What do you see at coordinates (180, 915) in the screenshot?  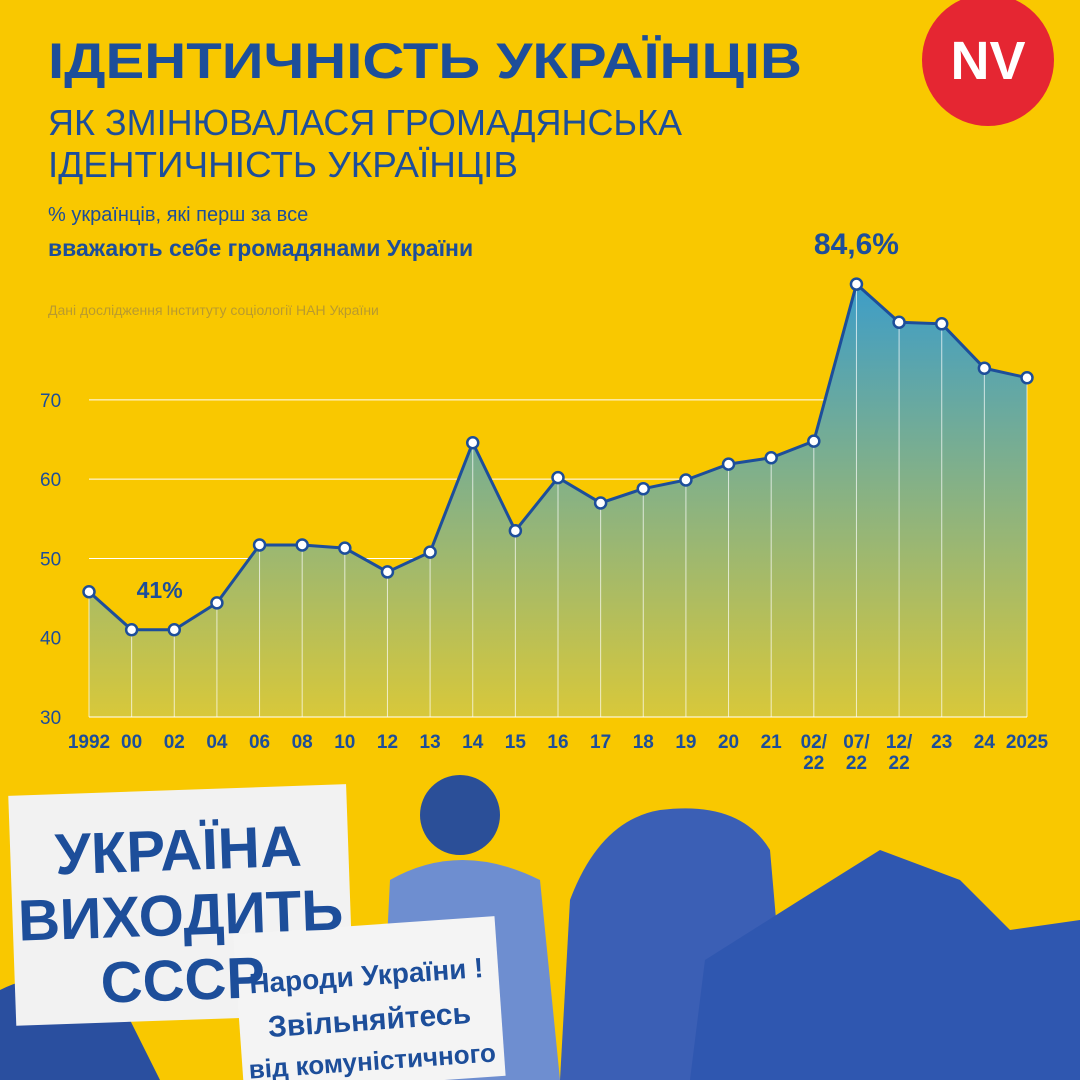 I see `placard-text: ВИХОДИТЬ` at bounding box center [180, 915].